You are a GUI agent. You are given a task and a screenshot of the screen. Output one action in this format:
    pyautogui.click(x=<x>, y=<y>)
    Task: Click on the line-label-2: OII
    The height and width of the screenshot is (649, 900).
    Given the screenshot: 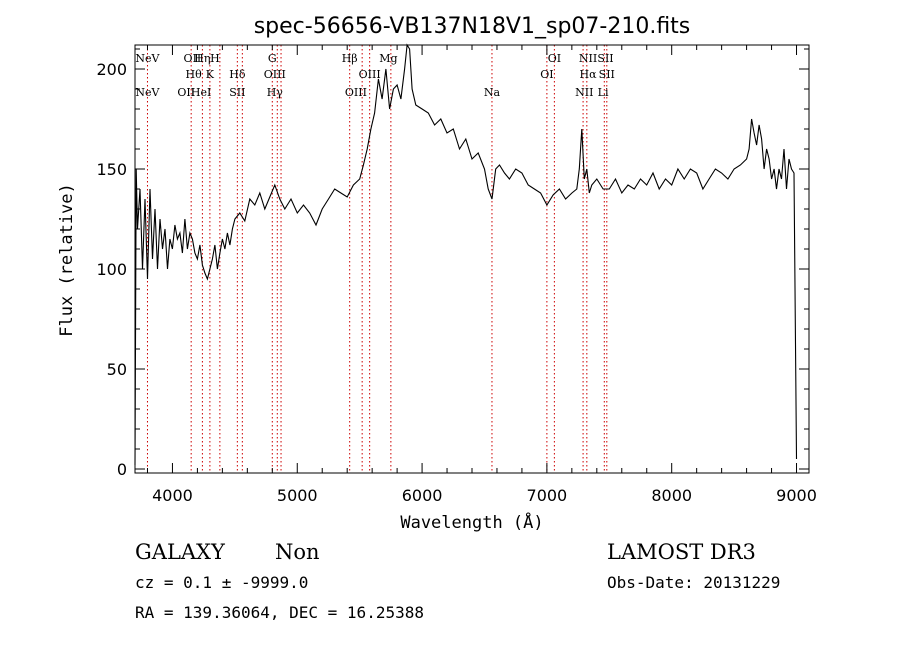 What is the action you would take?
    pyautogui.click(x=193, y=58)
    